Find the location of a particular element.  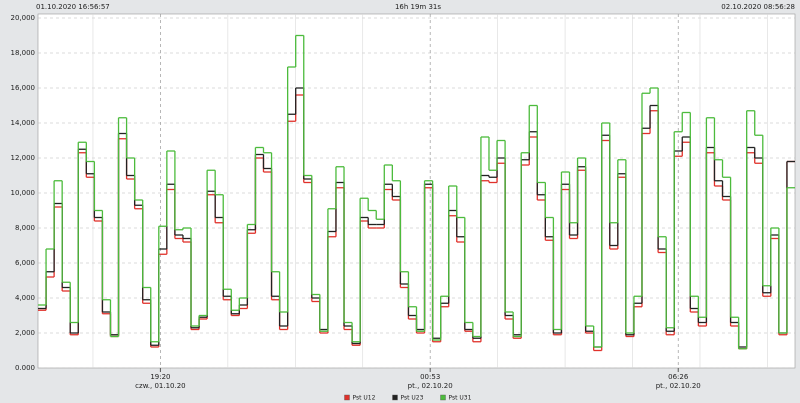

y-tick-label: 8,000 is located at coordinates (25, 228).